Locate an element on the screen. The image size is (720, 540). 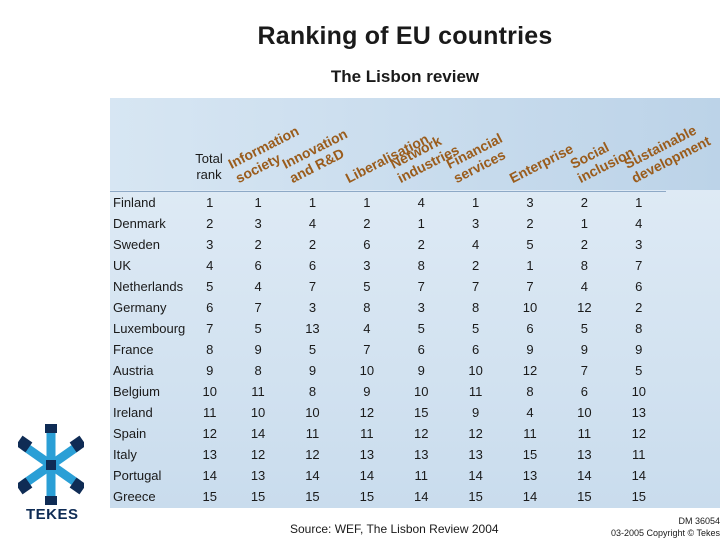
table-row: Sweden 3 2 2 6 2 4 5 2 3 is located at coordinates (388, 244).